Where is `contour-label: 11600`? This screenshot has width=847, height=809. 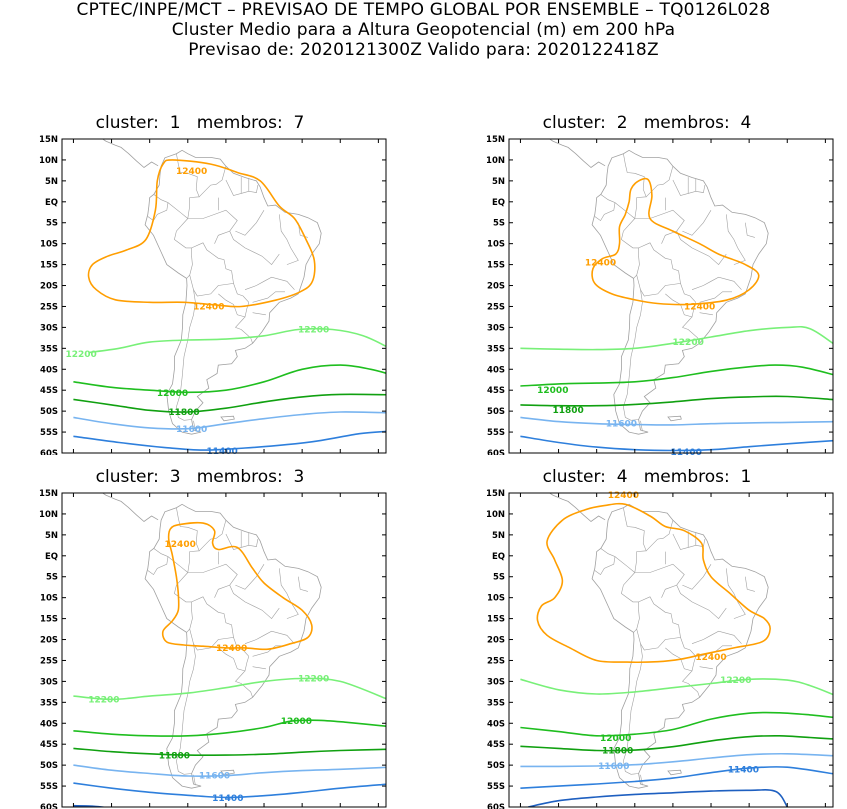 contour-label: 11600 is located at coordinates (613, 767).